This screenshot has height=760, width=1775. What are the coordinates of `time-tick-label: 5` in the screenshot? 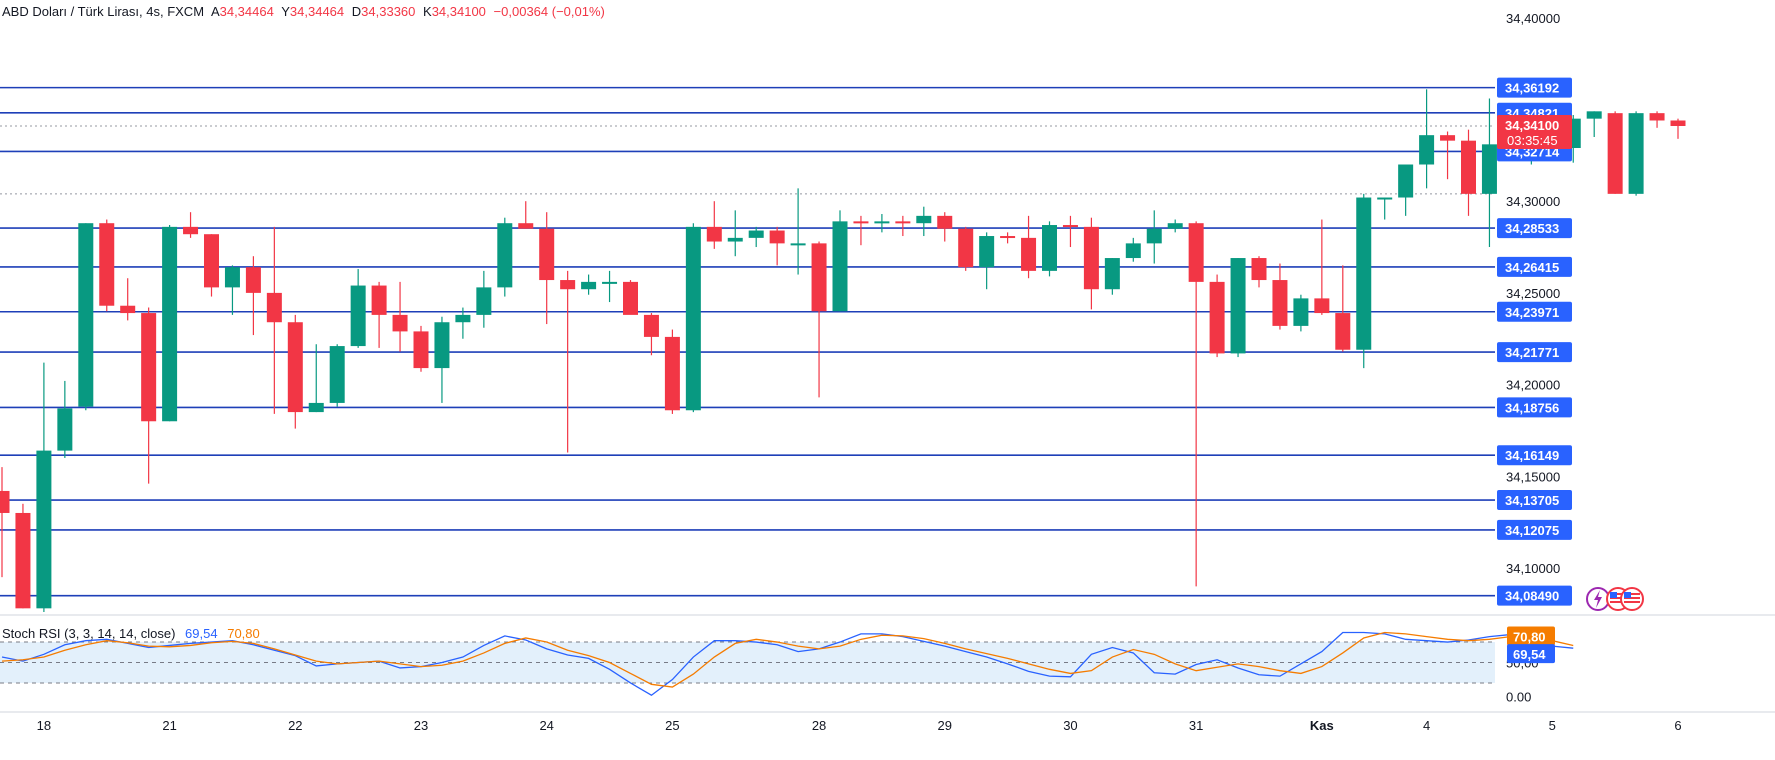 It's located at (1552, 725).